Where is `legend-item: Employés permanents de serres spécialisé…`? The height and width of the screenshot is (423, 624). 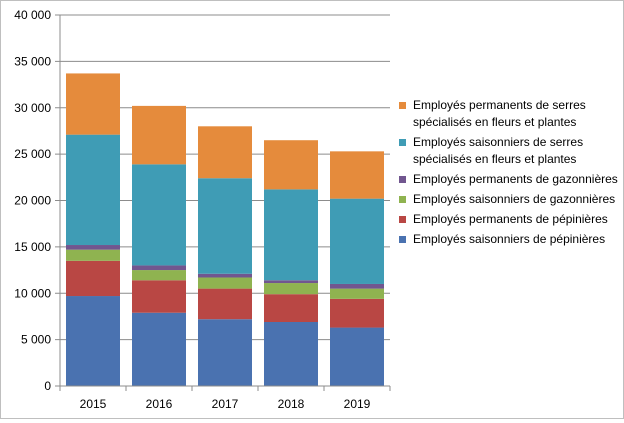
legend-item: Employés permanents de serres spécialisé… is located at coordinates (510, 114).